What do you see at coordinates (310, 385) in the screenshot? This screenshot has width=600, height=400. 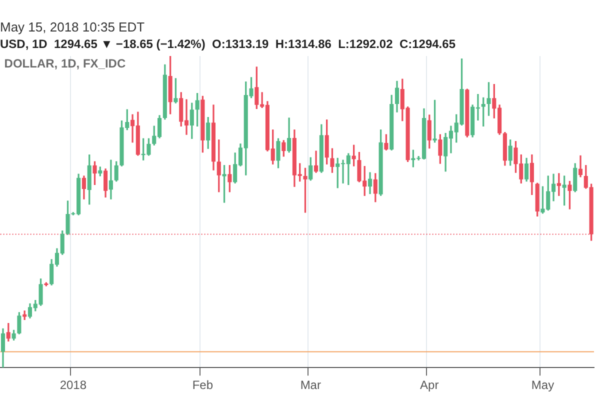 I see `x-tick-label: Mar` at bounding box center [310, 385].